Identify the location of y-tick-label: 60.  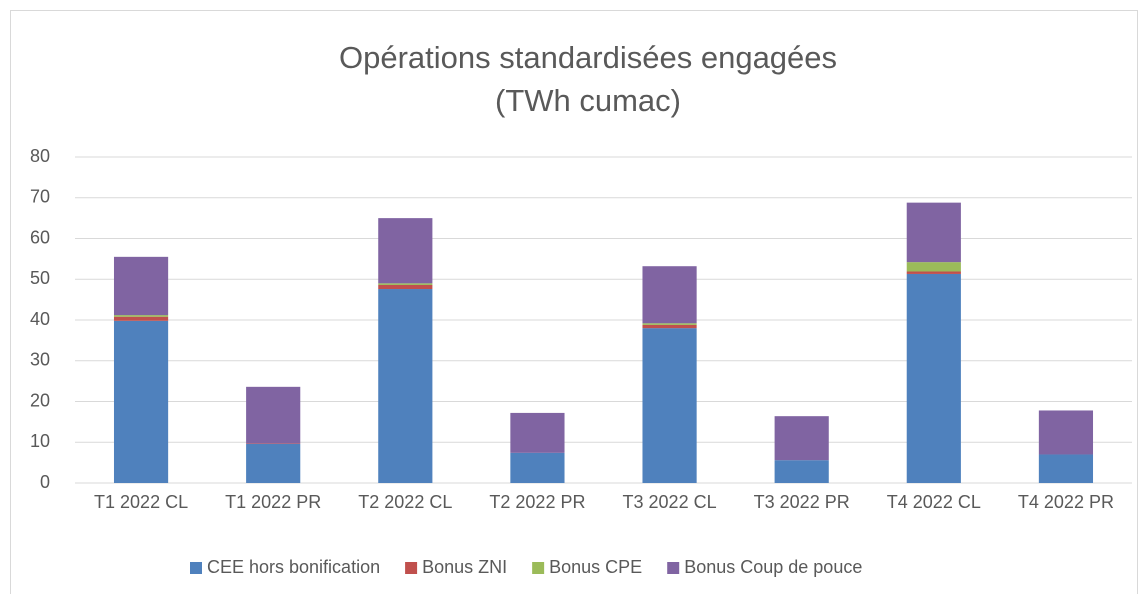
(40, 237).